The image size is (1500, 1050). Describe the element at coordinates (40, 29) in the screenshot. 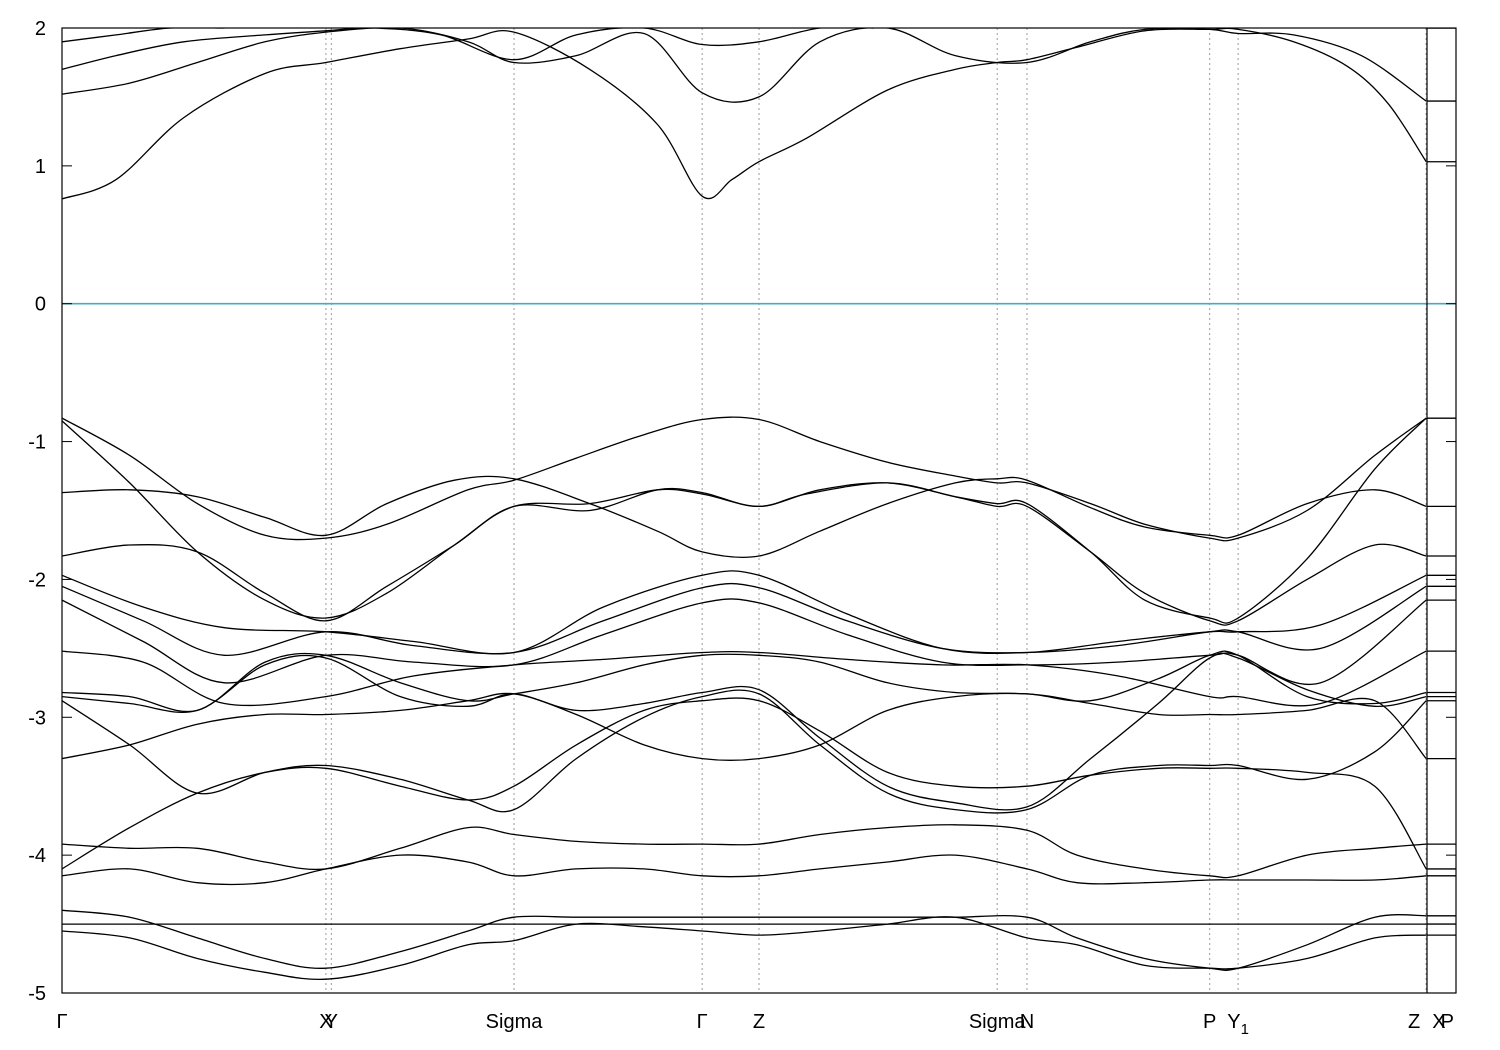

I see `y-tick-label: 2` at that location.